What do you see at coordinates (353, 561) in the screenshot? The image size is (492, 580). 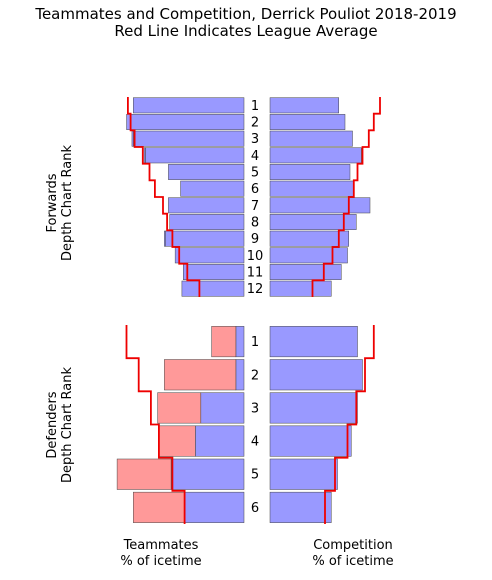 I see `competition-label-line-2: % of icetime` at bounding box center [353, 561].